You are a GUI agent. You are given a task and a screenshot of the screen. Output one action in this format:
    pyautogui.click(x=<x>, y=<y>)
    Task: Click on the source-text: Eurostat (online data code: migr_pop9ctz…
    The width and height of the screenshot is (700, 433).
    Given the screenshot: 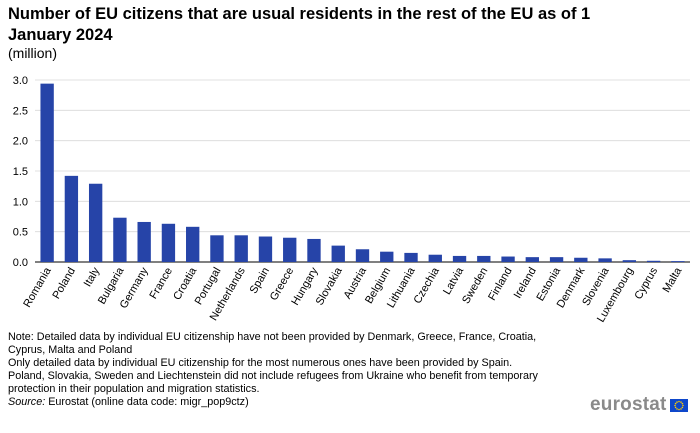 What is the action you would take?
    pyautogui.click(x=147, y=402)
    